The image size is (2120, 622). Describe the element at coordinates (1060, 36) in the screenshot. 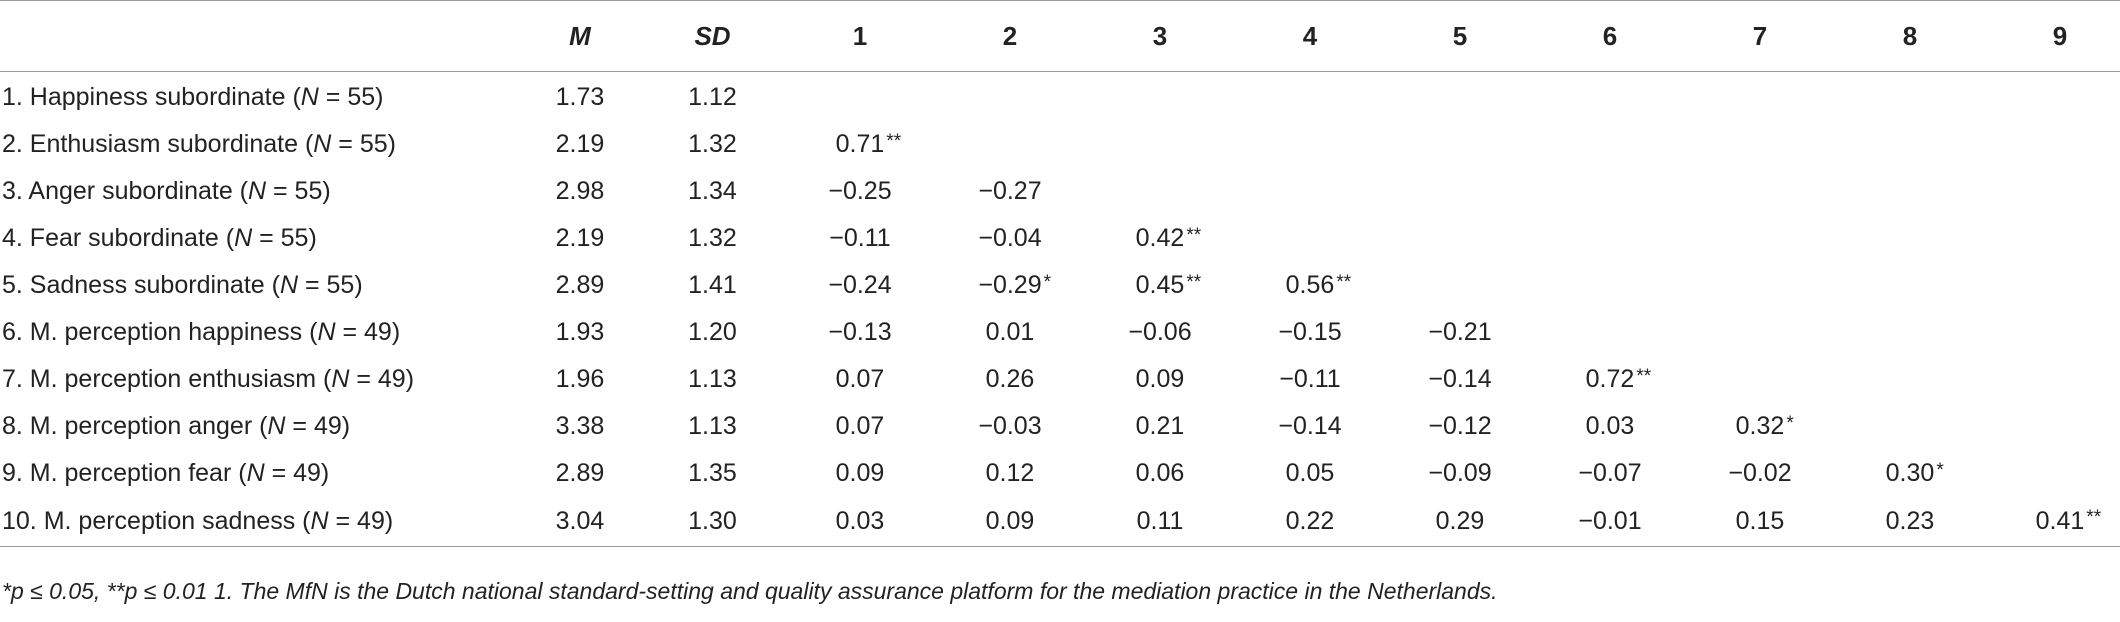

I see `header-row: M SD 1 2 3 4 5 6 7 8 9` at that location.